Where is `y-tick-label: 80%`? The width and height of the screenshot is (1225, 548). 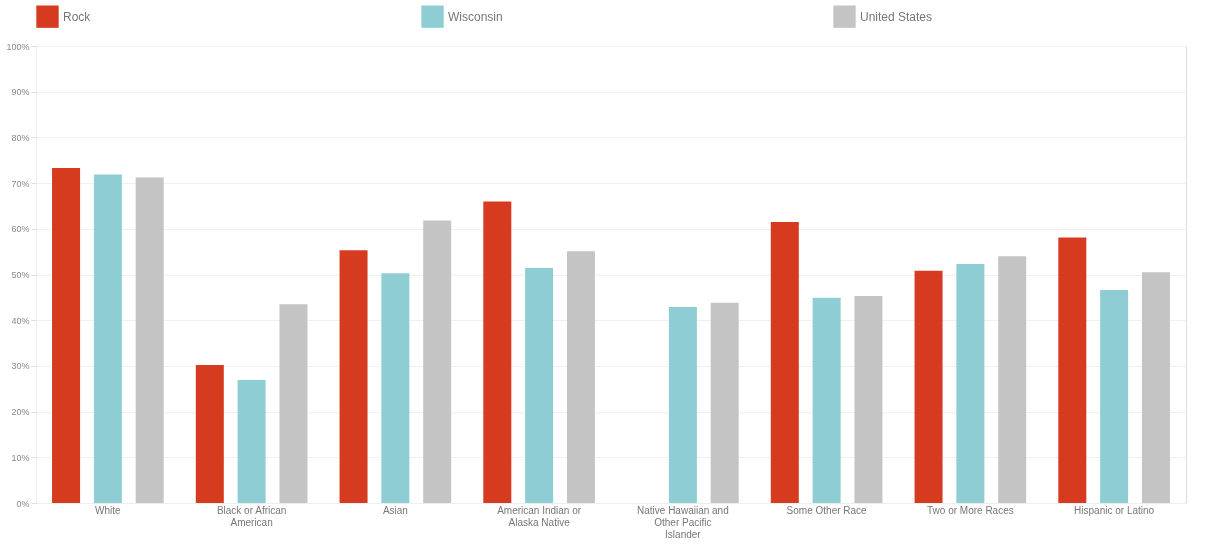 y-tick-label: 80% is located at coordinates (20, 137).